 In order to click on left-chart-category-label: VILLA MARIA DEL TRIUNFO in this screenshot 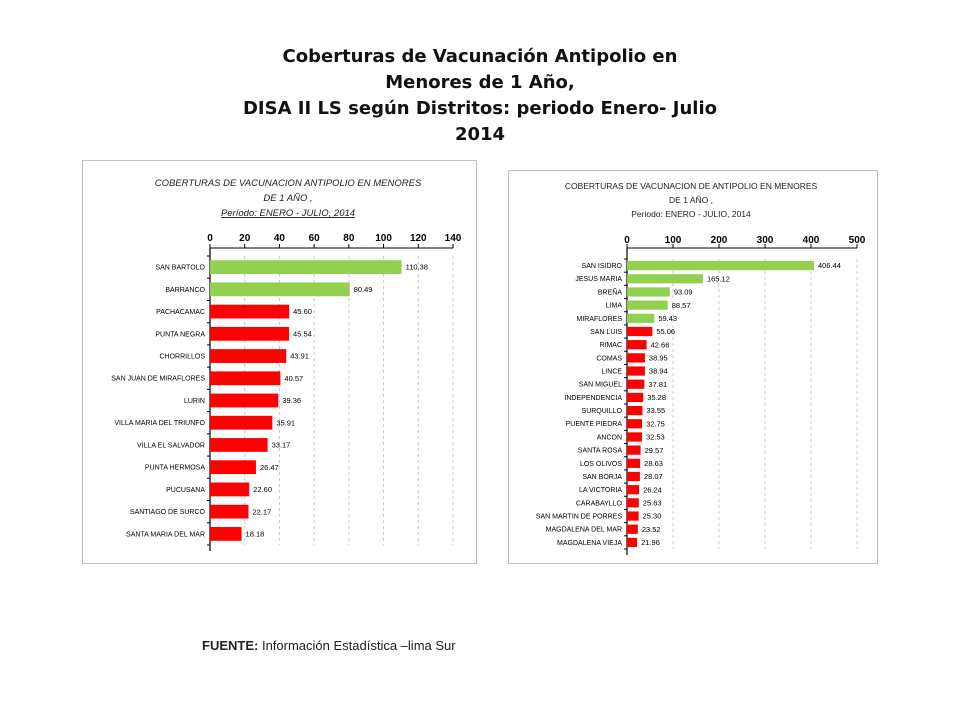, I will do `click(159, 423)`.